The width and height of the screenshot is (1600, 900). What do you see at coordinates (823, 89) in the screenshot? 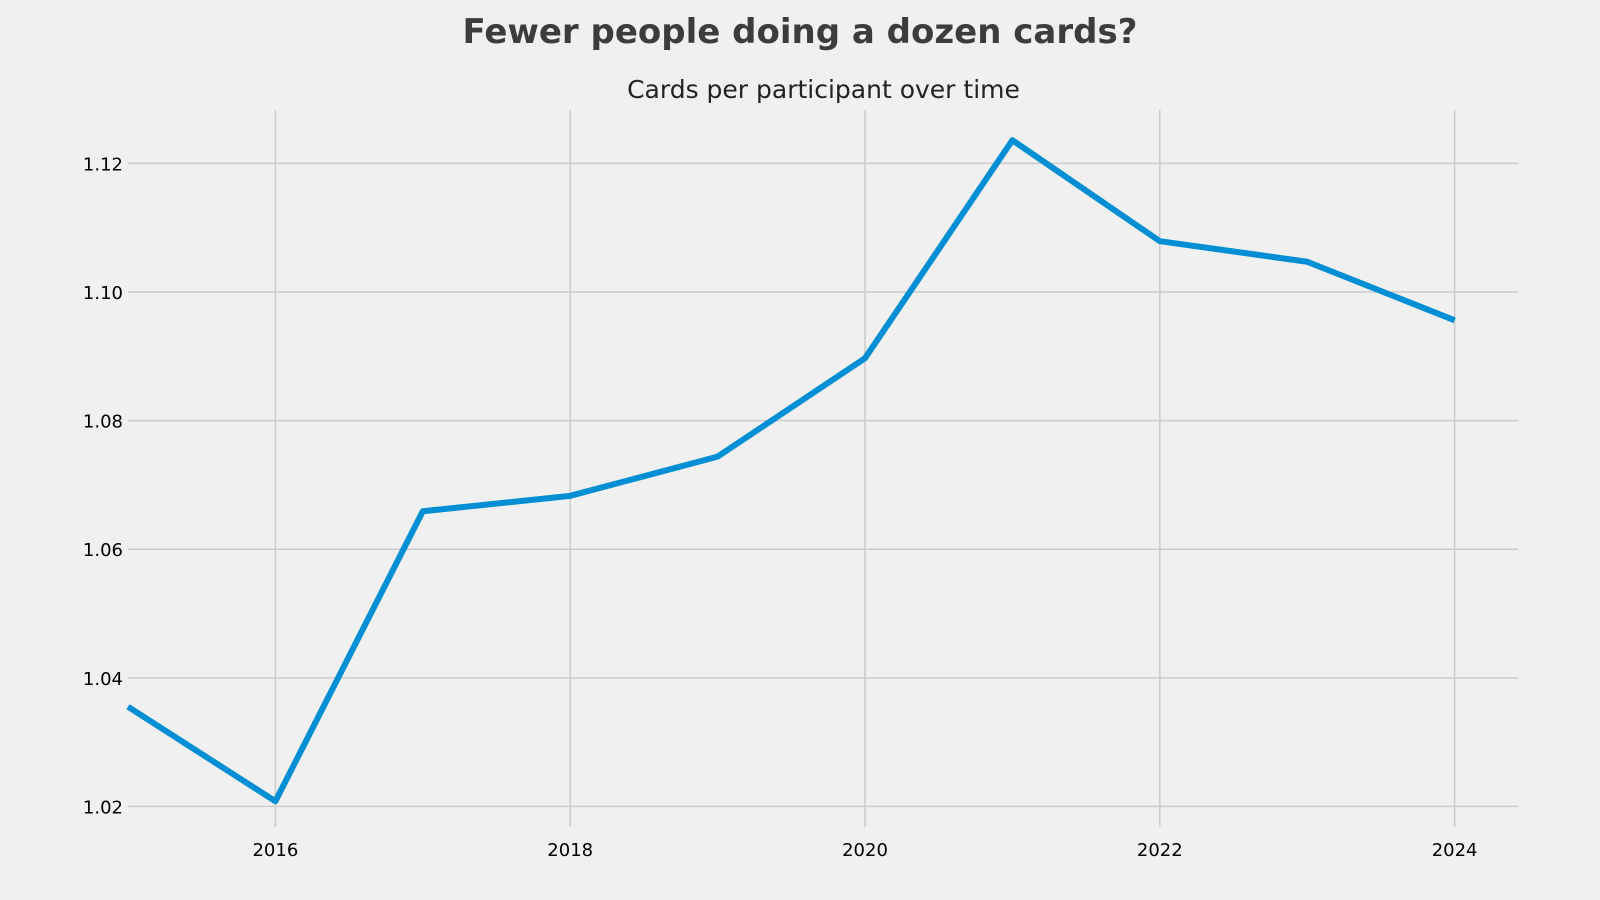
I see `chart-title: Cards per participant over time` at bounding box center [823, 89].